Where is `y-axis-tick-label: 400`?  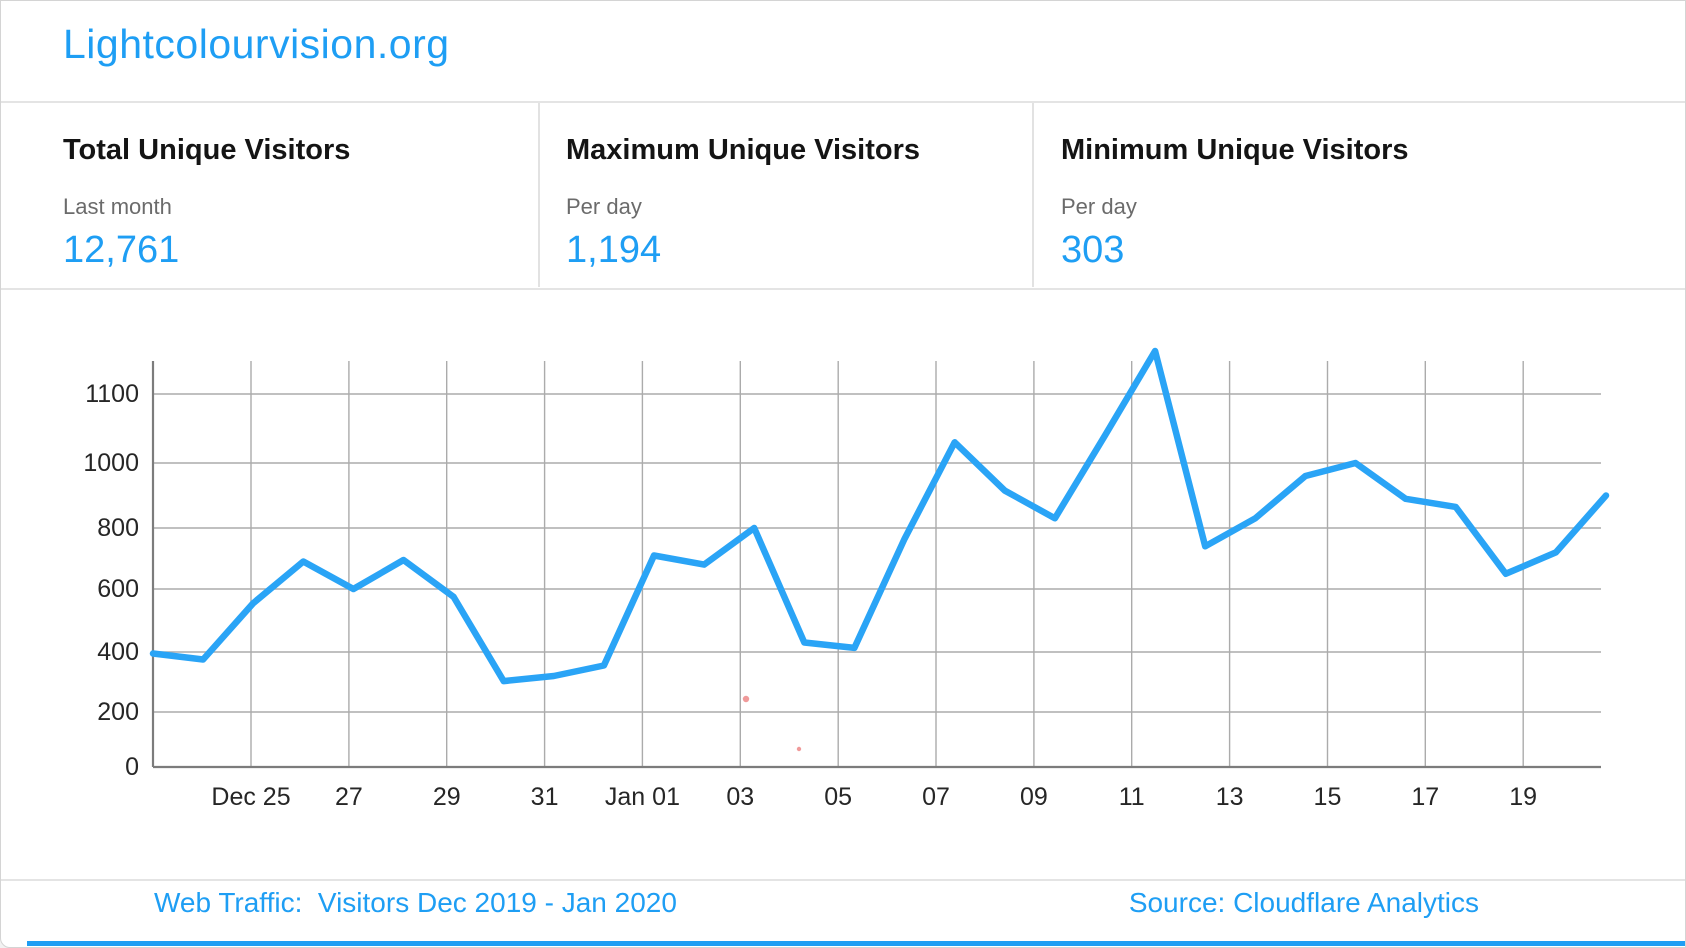 y-axis-tick-label: 400 is located at coordinates (118, 652).